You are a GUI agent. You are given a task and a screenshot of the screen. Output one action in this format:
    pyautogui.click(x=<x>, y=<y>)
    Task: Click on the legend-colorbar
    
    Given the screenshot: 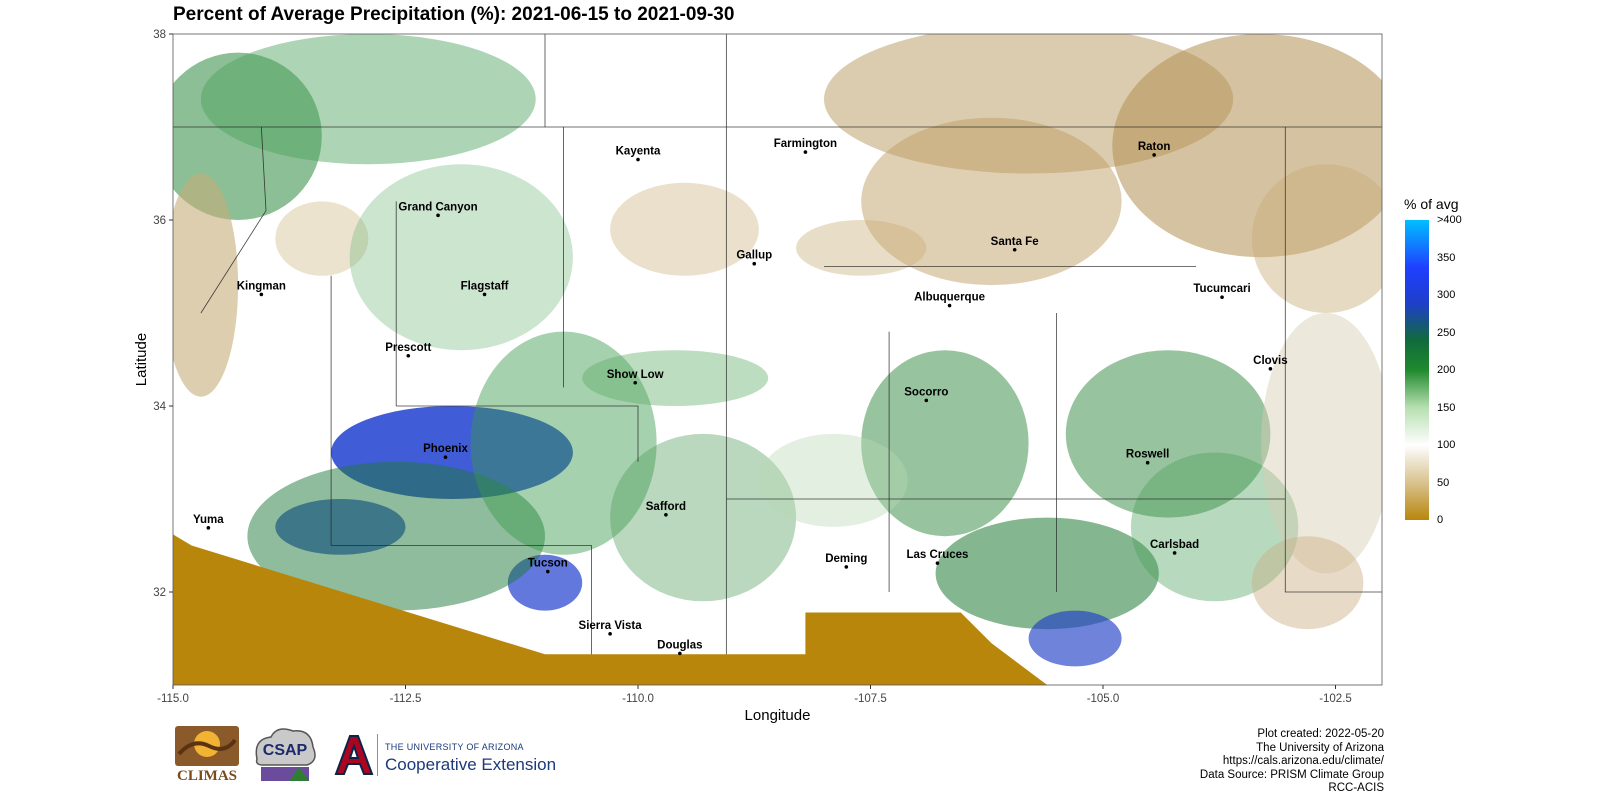 What is the action you would take?
    pyautogui.click(x=1417, y=370)
    